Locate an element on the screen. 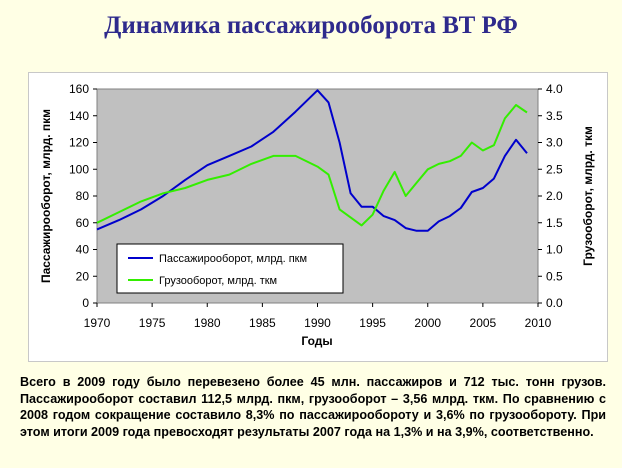 The width and height of the screenshot is (622, 468). x-tick-label: 2005 is located at coordinates (483, 323).